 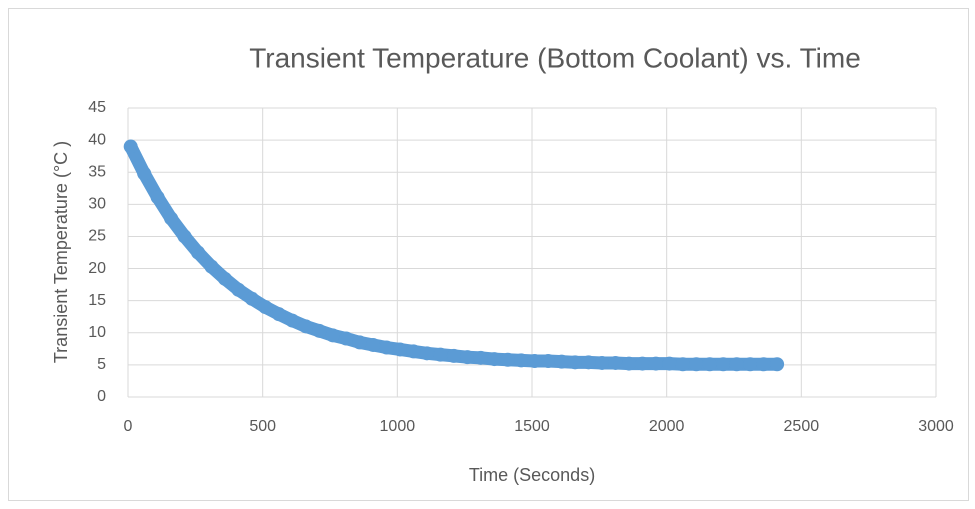 What do you see at coordinates (97, 139) in the screenshot?
I see `y-tick-label: 40` at bounding box center [97, 139].